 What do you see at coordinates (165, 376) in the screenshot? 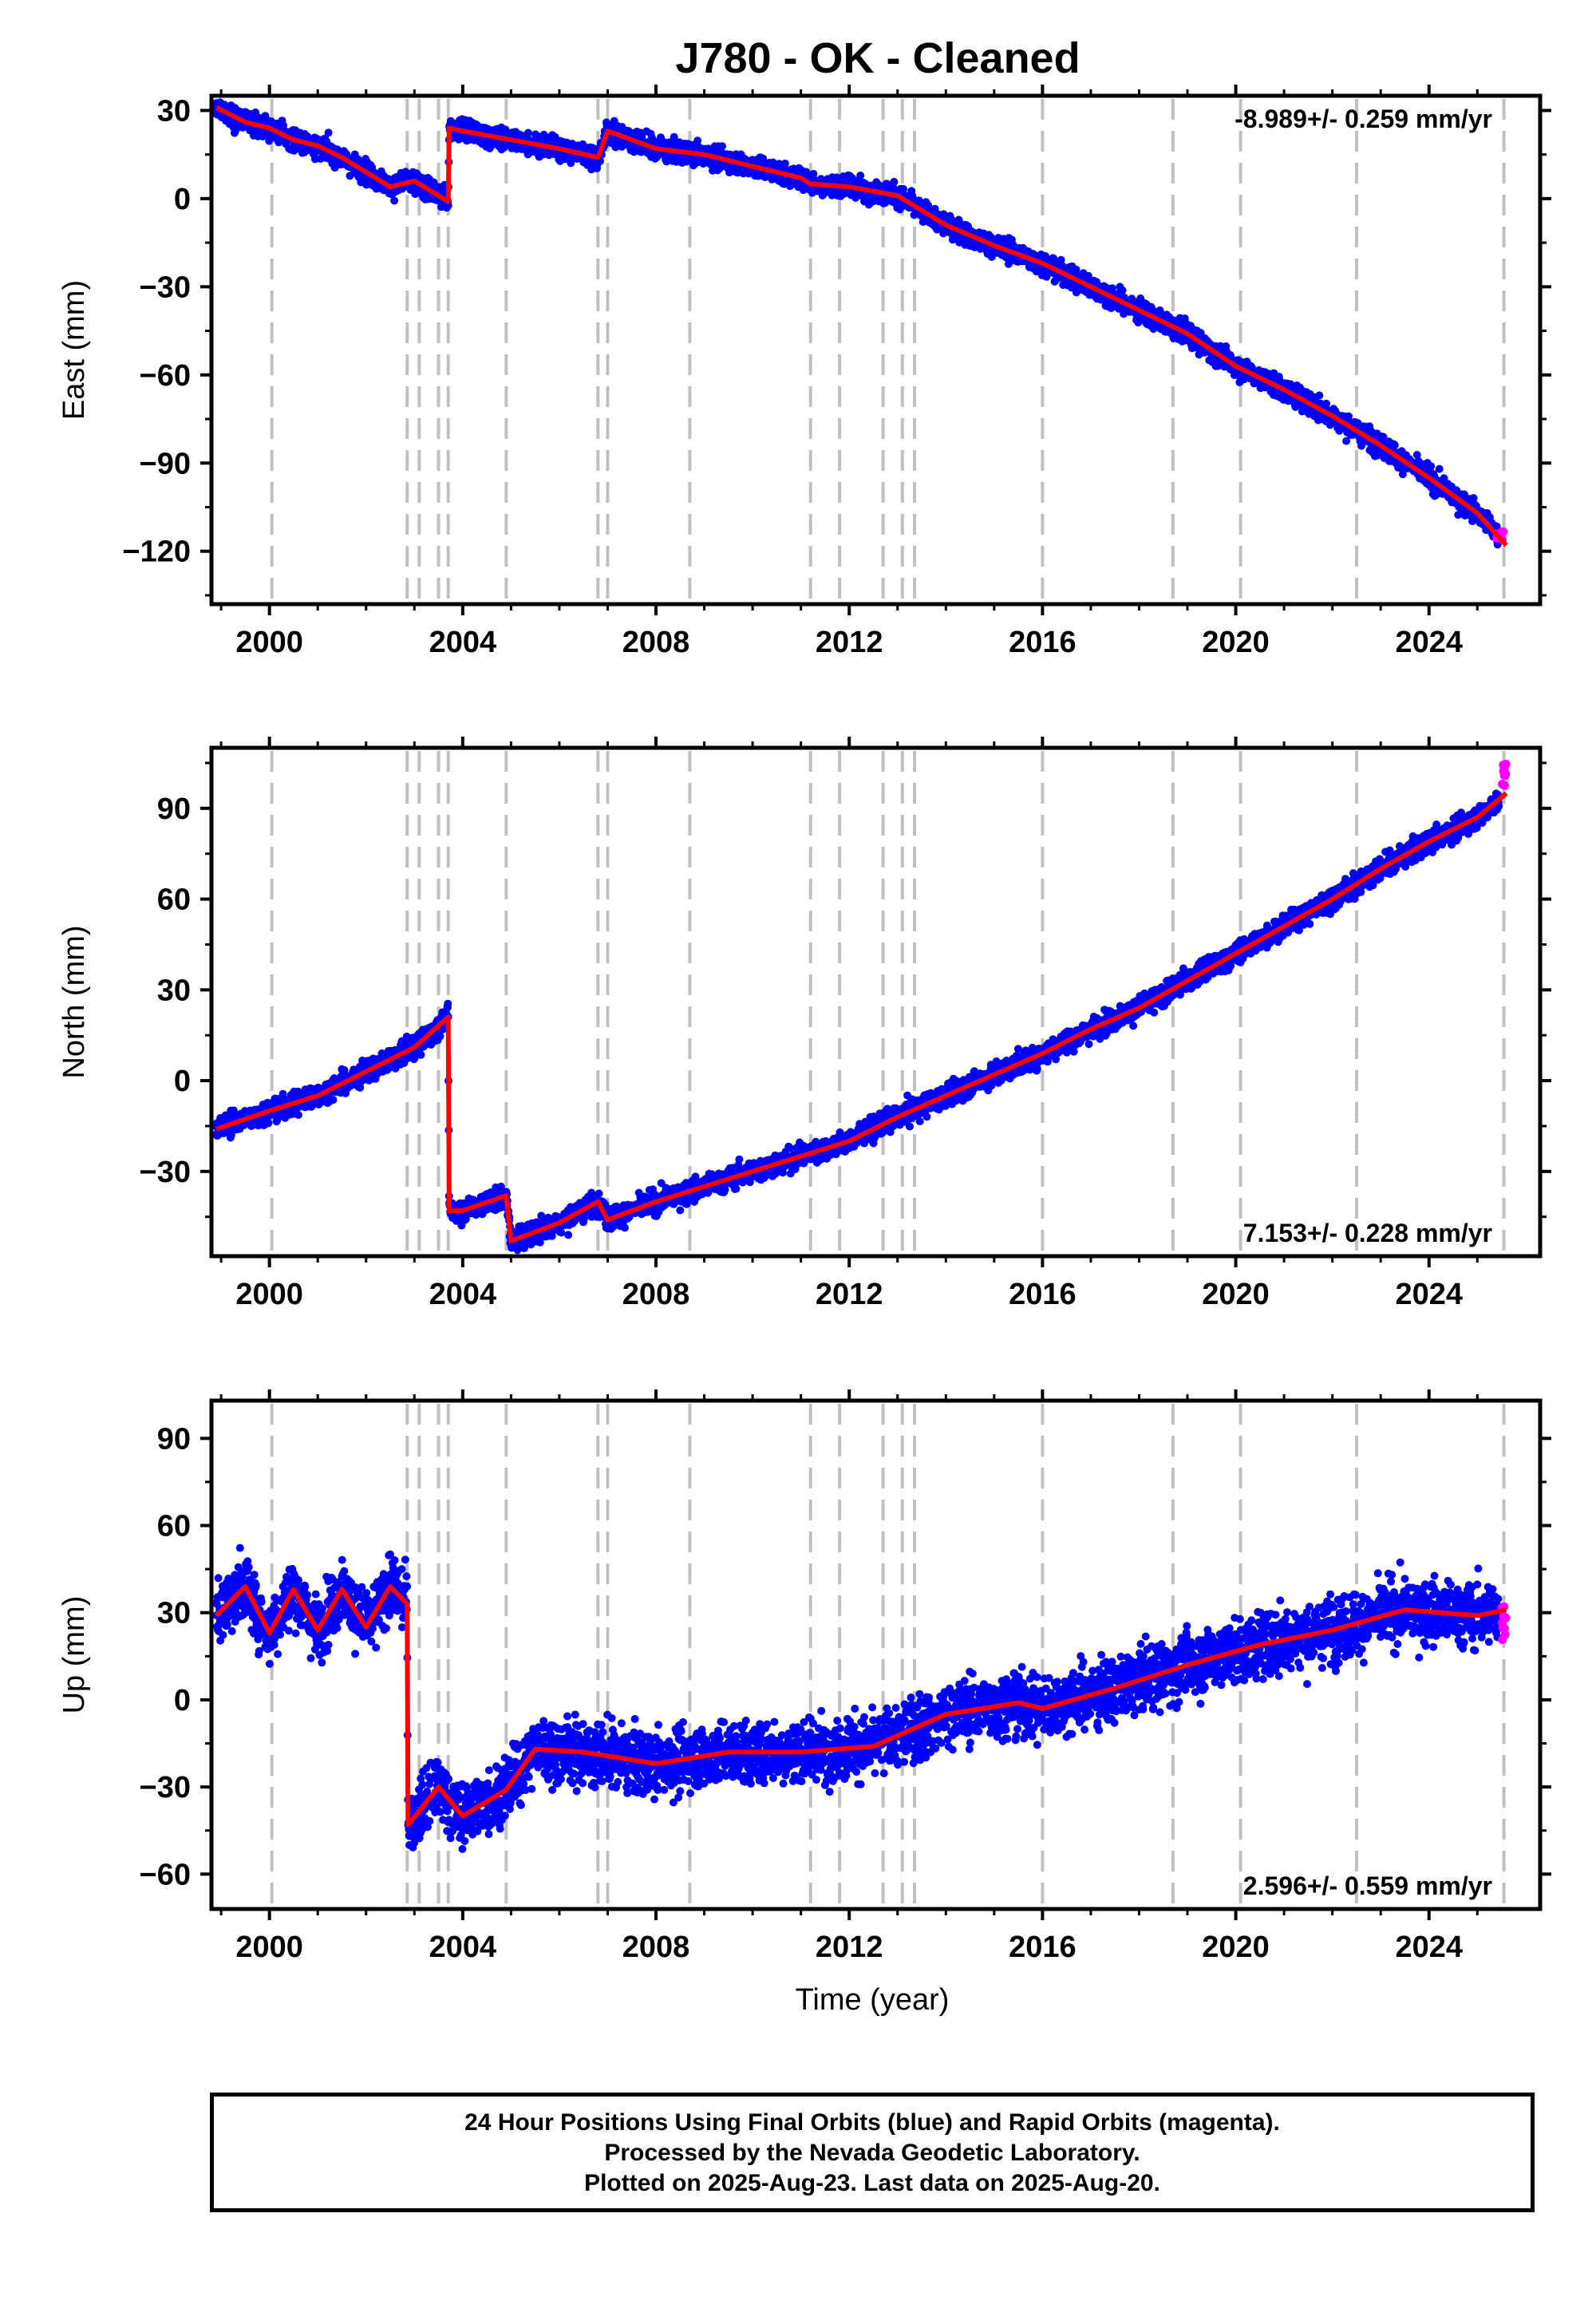
I see `y-tick-label: −60` at bounding box center [165, 376].